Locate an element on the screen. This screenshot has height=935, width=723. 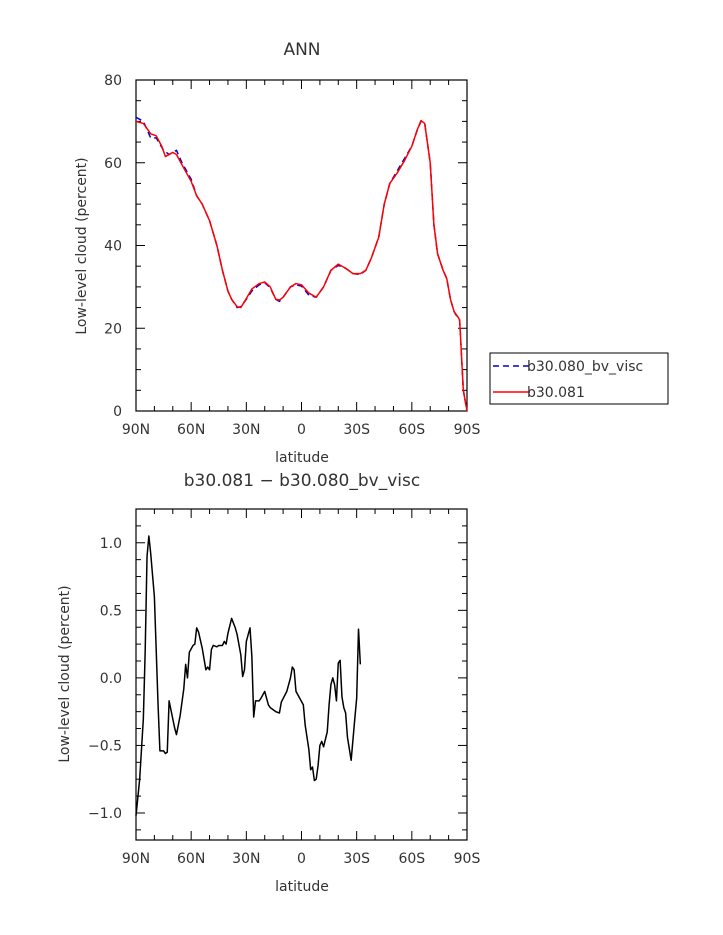
y-tick-label: 20 is located at coordinates (113, 329).